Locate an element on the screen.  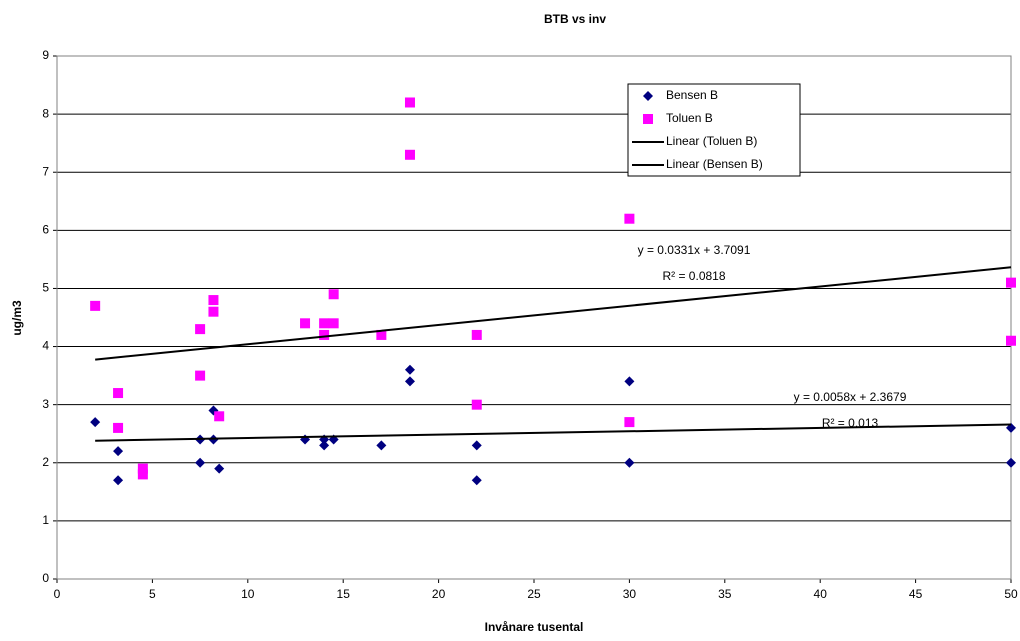
y-tick-label: 1 is located at coordinates (45, 520).